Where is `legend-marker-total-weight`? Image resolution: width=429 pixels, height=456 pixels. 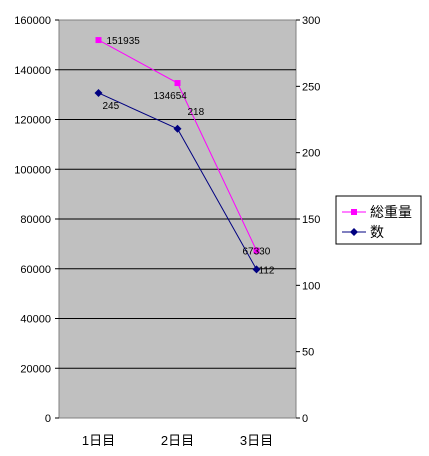
legend-marker-total-weight is located at coordinates (354, 212).